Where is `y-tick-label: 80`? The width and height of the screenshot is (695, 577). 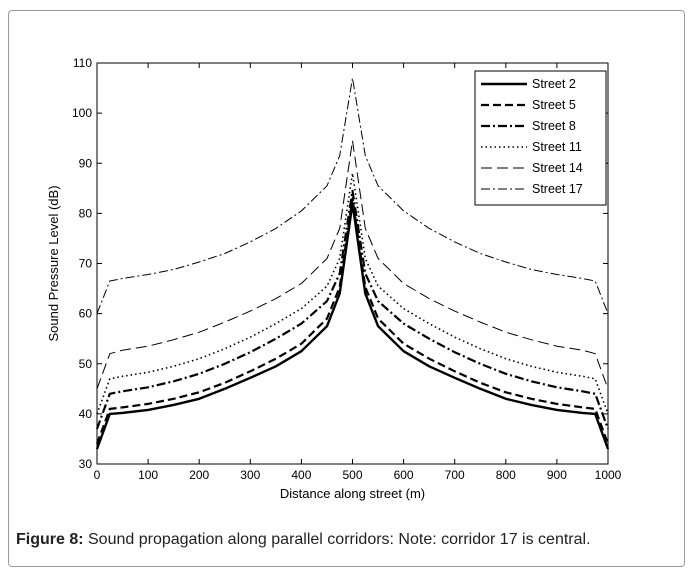 y-tick-label: 80 is located at coordinates (86, 213).